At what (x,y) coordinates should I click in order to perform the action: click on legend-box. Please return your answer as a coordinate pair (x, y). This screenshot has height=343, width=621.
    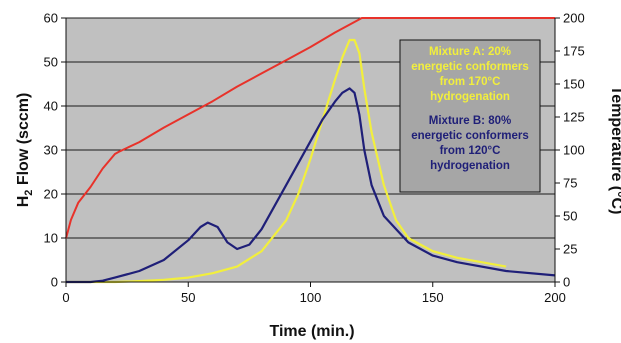
    Looking at the image, I should click on (470, 116).